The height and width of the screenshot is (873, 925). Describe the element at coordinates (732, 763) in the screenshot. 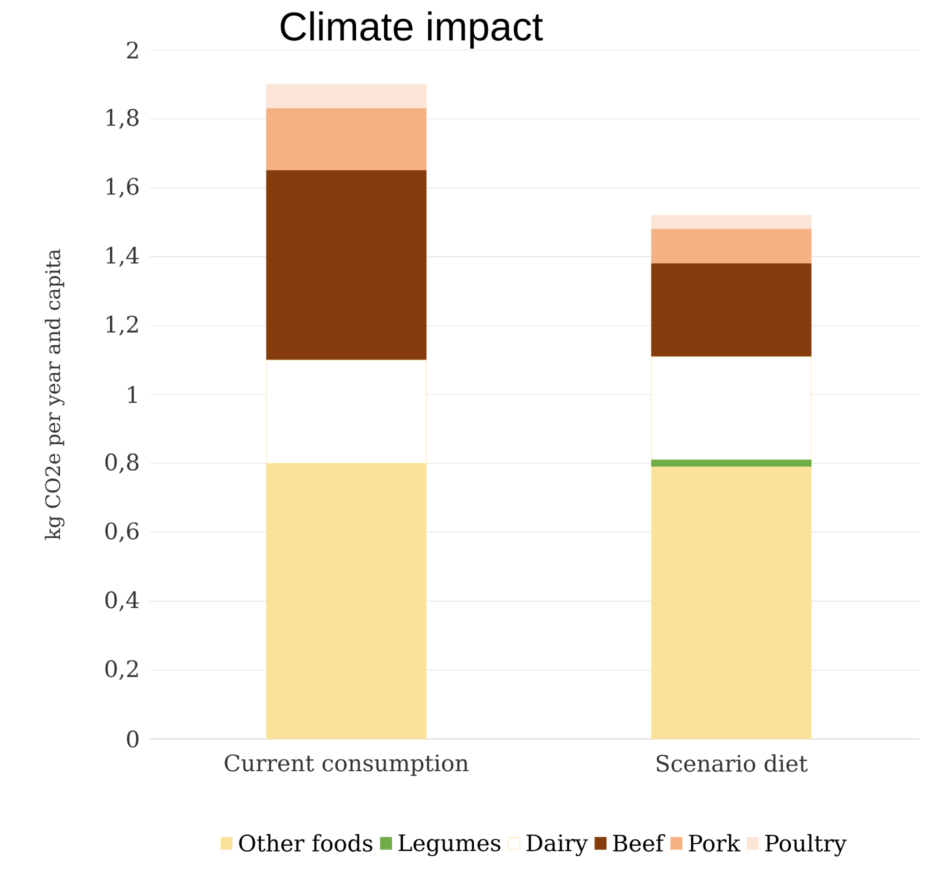

I see `x-tick-label: Scenario diet` at that location.